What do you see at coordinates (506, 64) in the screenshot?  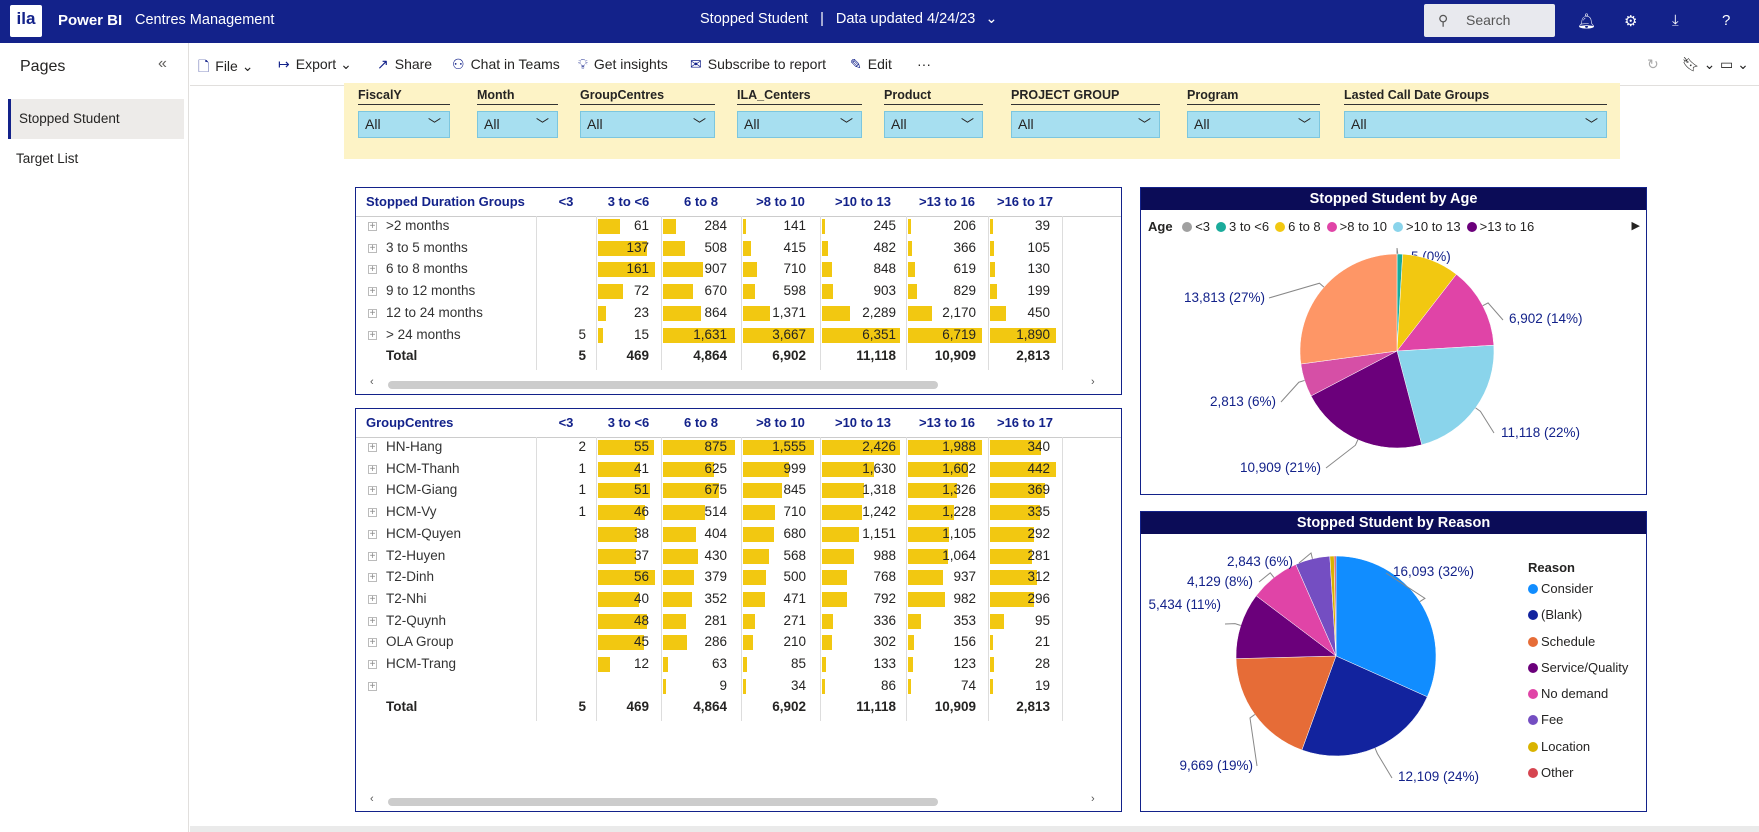 I see `chat-in-teams-button: ⚇ Chat in Teams` at bounding box center [506, 64].